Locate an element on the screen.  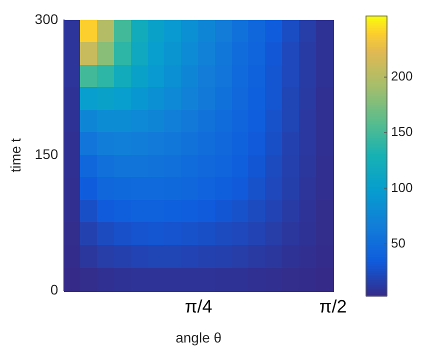
x-tick-label: π/2 is located at coordinates (333, 306).